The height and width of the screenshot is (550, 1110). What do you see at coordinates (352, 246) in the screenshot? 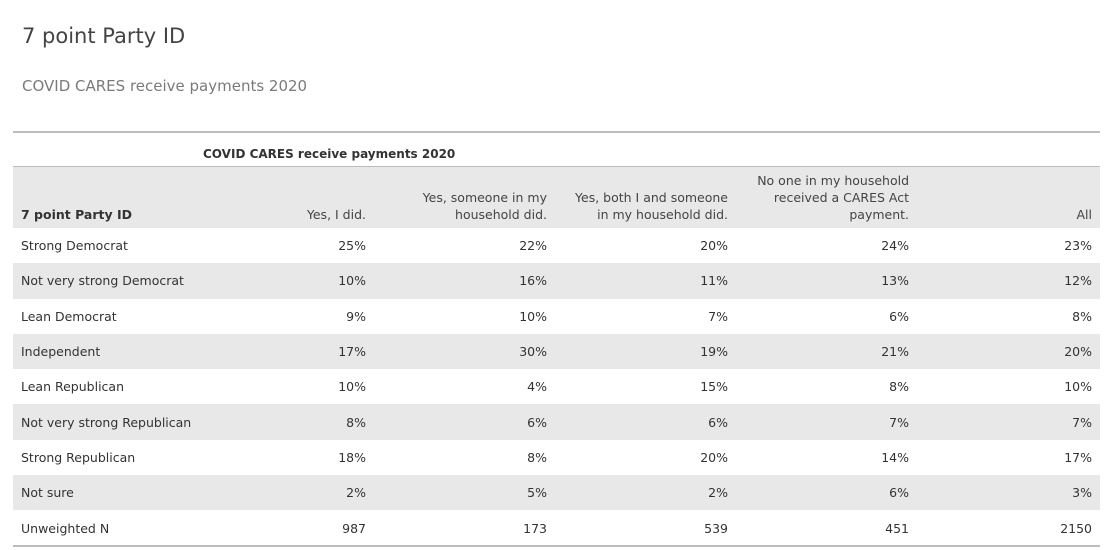
I see `table-cell: 25%` at bounding box center [352, 246].